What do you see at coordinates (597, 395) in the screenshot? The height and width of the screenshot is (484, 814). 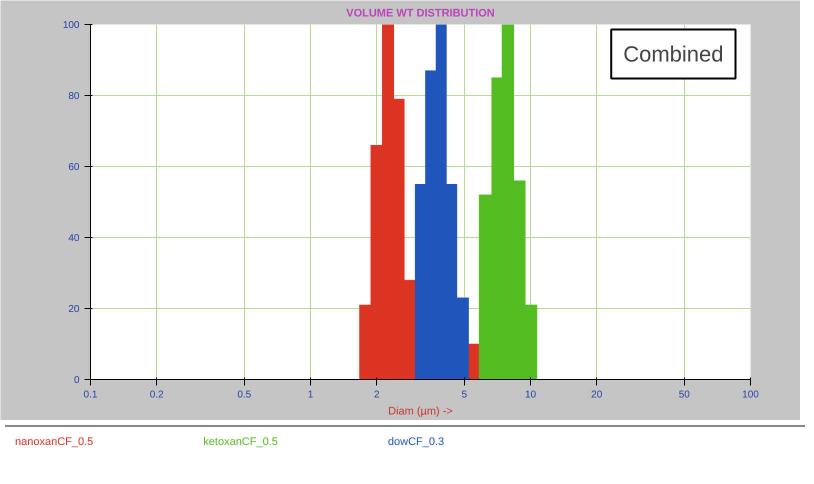 I see `x-tick-label: 20` at bounding box center [597, 395].